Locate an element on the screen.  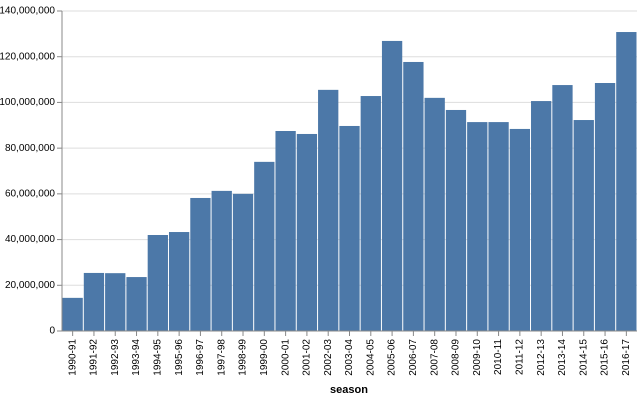
y-tick-label: 80,000,000 is located at coordinates (30, 148).